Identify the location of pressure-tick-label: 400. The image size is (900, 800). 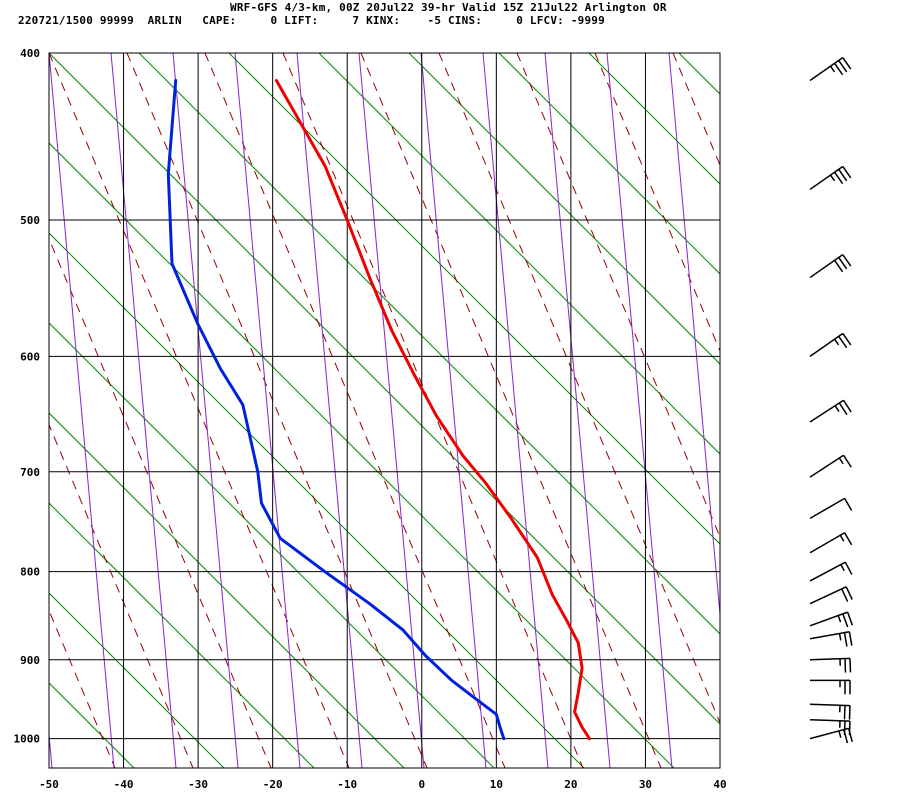
(30, 53).